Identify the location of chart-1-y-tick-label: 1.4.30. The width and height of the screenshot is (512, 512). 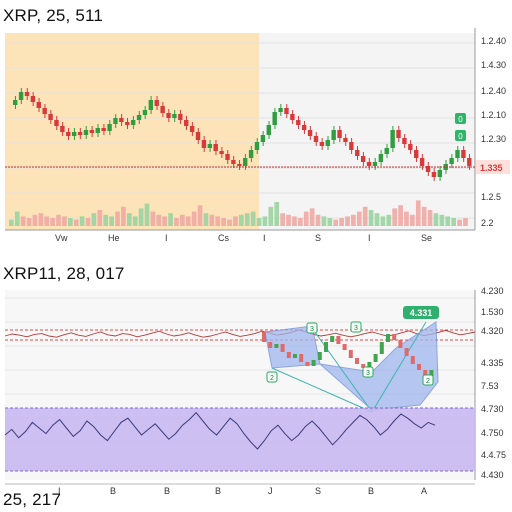
(493, 65).